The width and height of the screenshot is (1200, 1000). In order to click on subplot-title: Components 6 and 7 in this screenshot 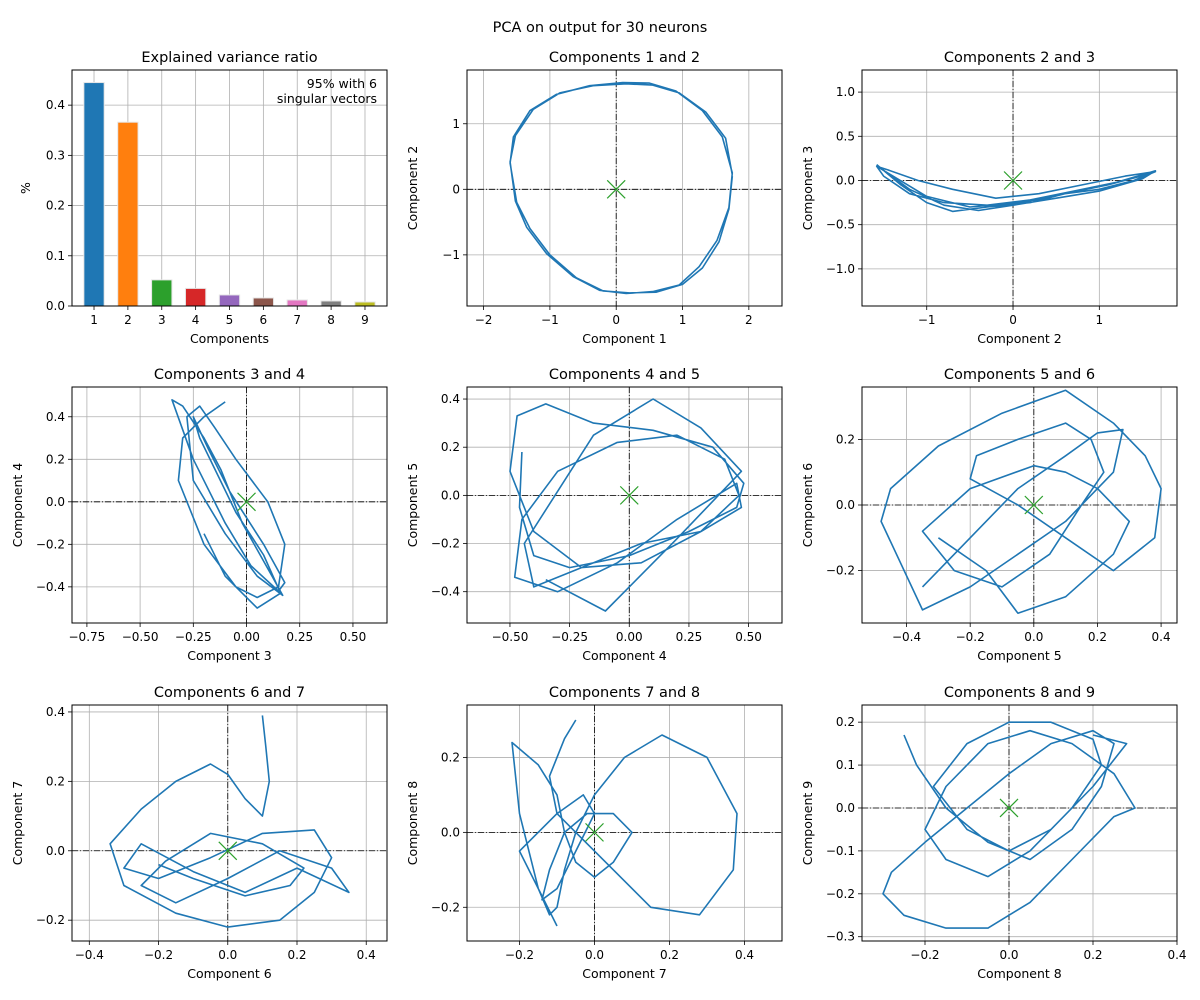, I will do `click(229, 693)`.